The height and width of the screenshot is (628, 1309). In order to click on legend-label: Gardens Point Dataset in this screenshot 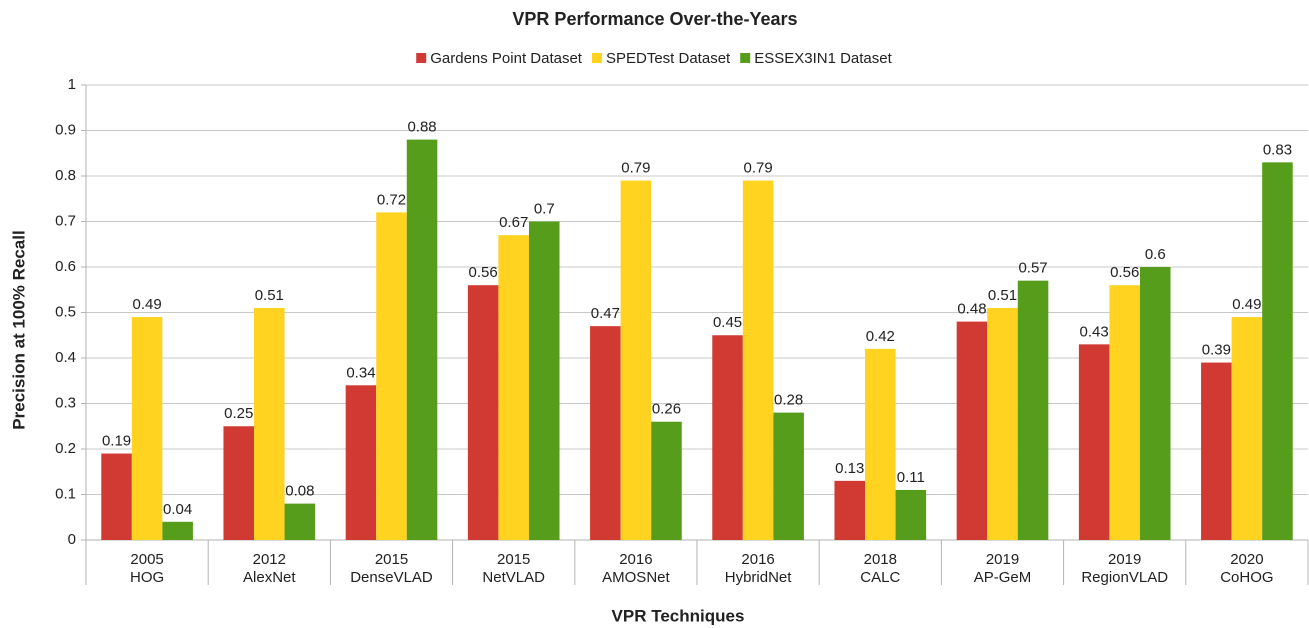, I will do `click(506, 58)`.